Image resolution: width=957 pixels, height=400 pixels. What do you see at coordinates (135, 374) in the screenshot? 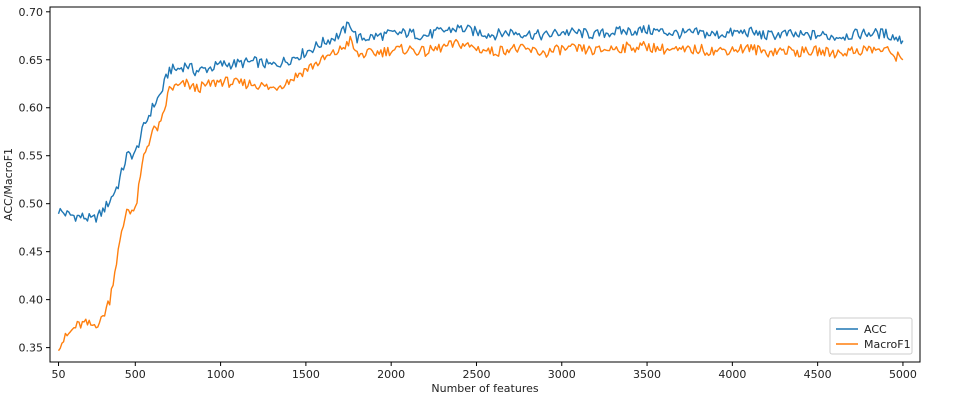
I see `x-tick-label: 500` at bounding box center [135, 374].